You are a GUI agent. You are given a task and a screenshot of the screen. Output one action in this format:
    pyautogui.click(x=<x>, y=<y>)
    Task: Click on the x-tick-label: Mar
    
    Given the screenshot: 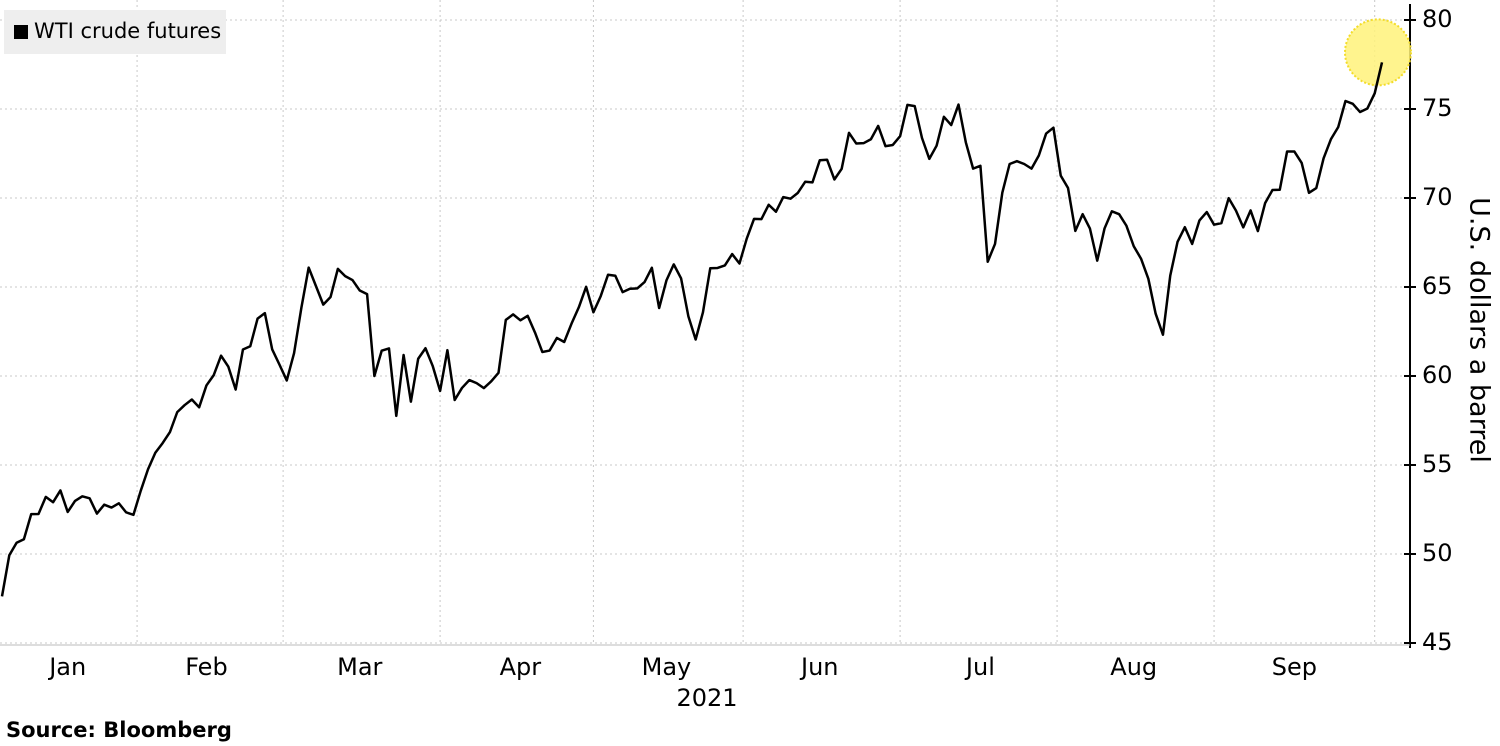 What is the action you would take?
    pyautogui.click(x=359, y=667)
    